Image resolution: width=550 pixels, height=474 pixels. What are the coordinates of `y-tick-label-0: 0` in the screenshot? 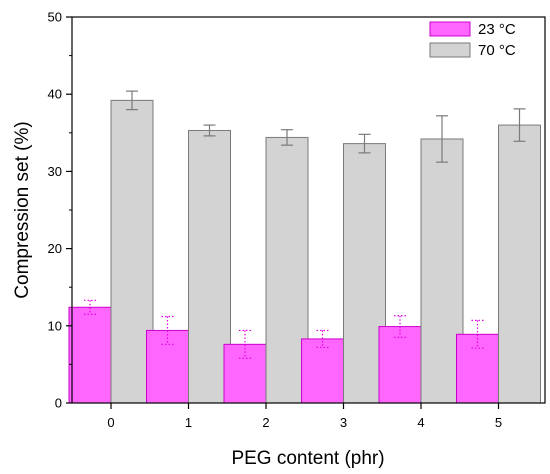 It's located at (58, 403).